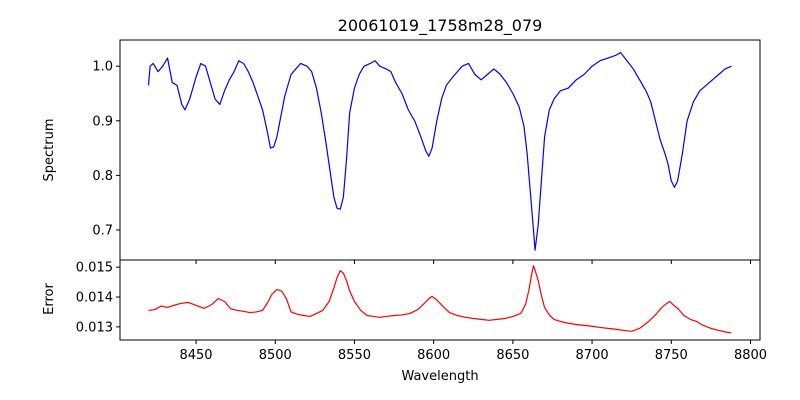 The image size is (800, 400). I want to click on error-axis-label: Error, so click(49, 299).